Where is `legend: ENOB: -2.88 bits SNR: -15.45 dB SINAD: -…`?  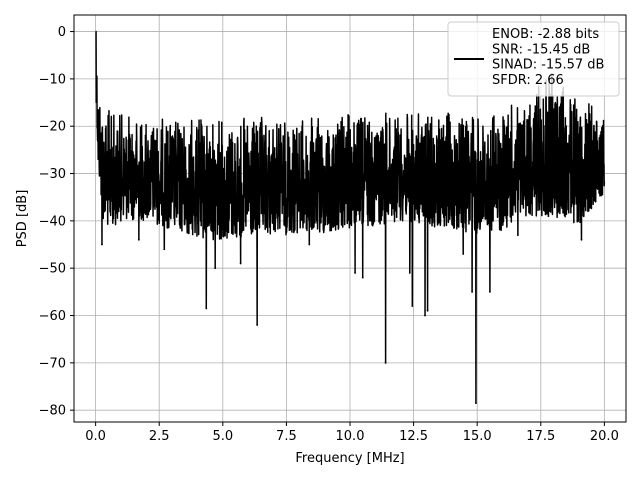 legend: ENOB: -2.88 bits SNR: -15.45 dB SINAD: -… is located at coordinates (533, 59).